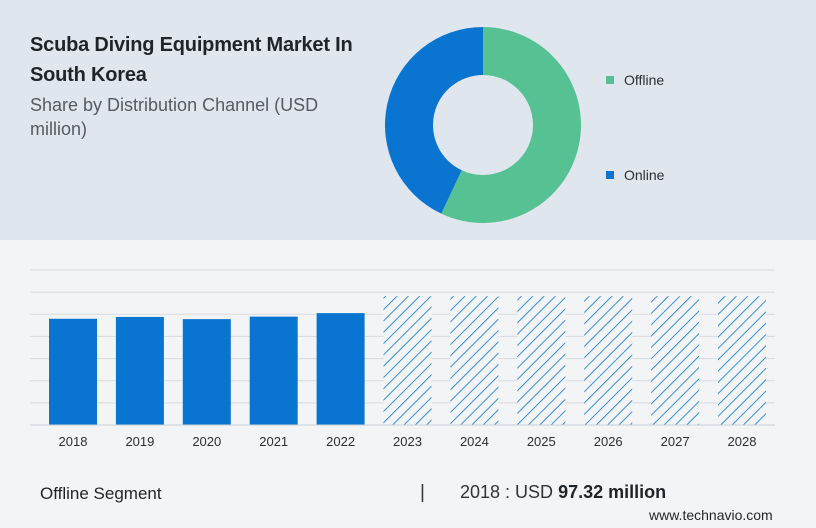 This screenshot has height=528, width=816. Describe the element at coordinates (407, 441) in the screenshot. I see `x-tick-label-2023: 2023` at that location.